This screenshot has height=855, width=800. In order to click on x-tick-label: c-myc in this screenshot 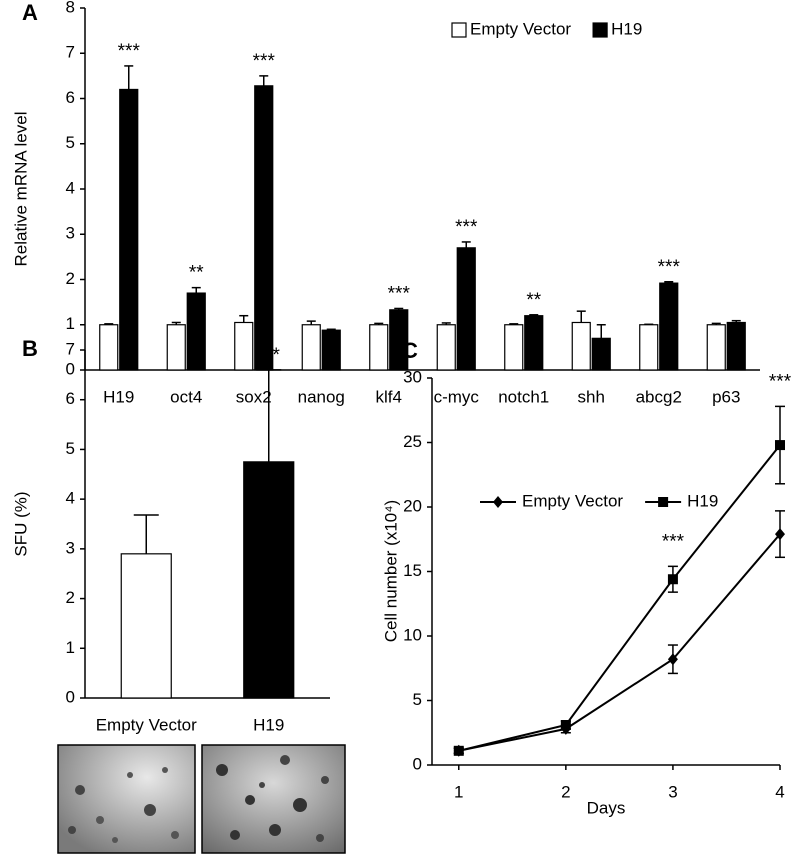, I will do `click(457, 396)`.